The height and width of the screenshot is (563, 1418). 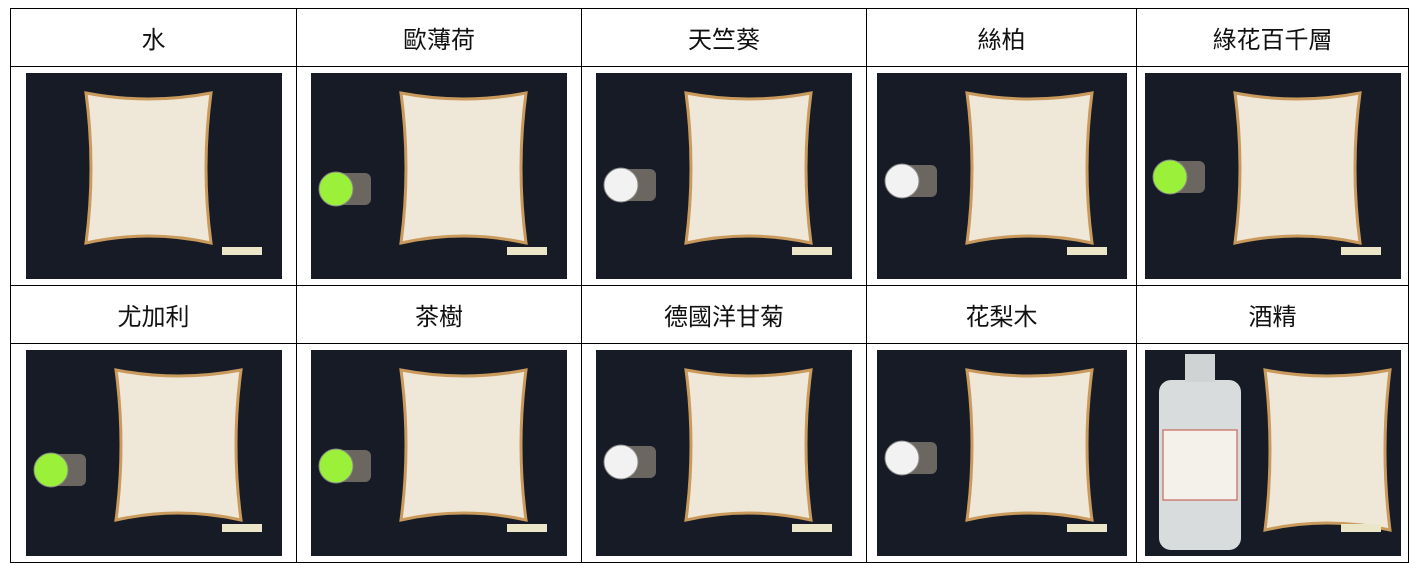 What do you see at coordinates (1199, 368) in the screenshot?
I see `bottle-neck` at bounding box center [1199, 368].